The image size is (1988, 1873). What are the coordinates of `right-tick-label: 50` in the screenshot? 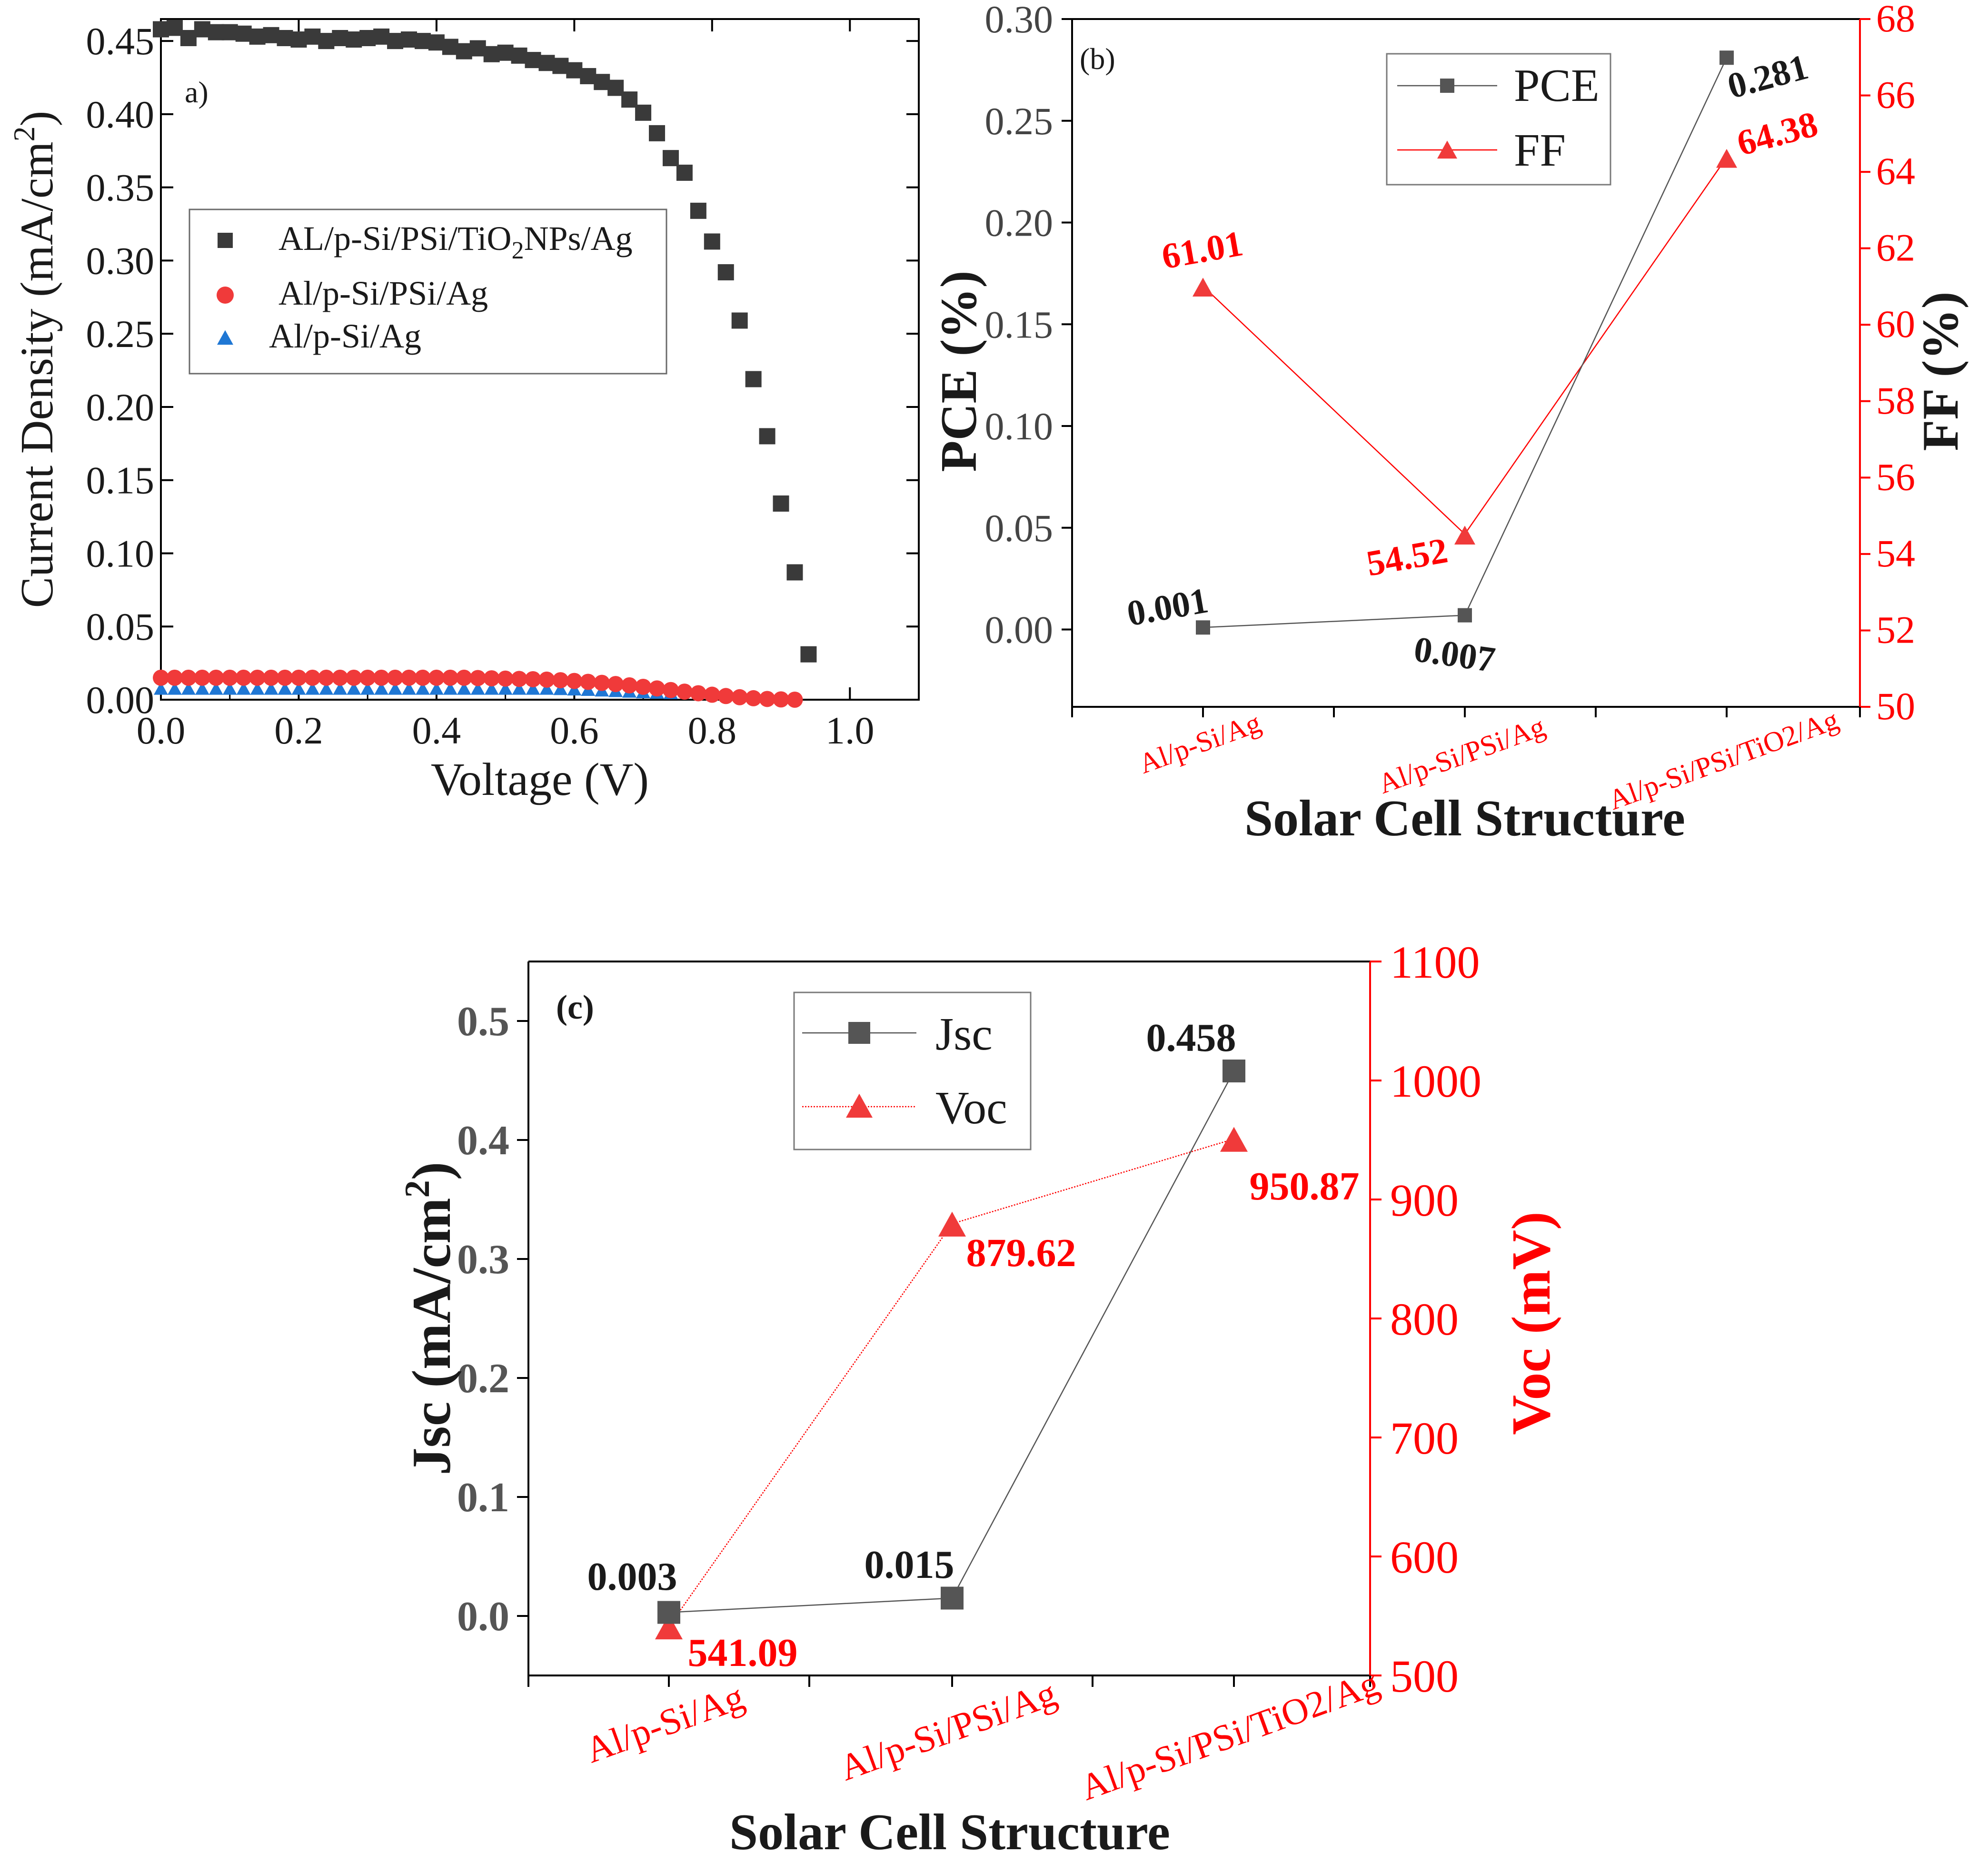 It's located at (1895, 706).